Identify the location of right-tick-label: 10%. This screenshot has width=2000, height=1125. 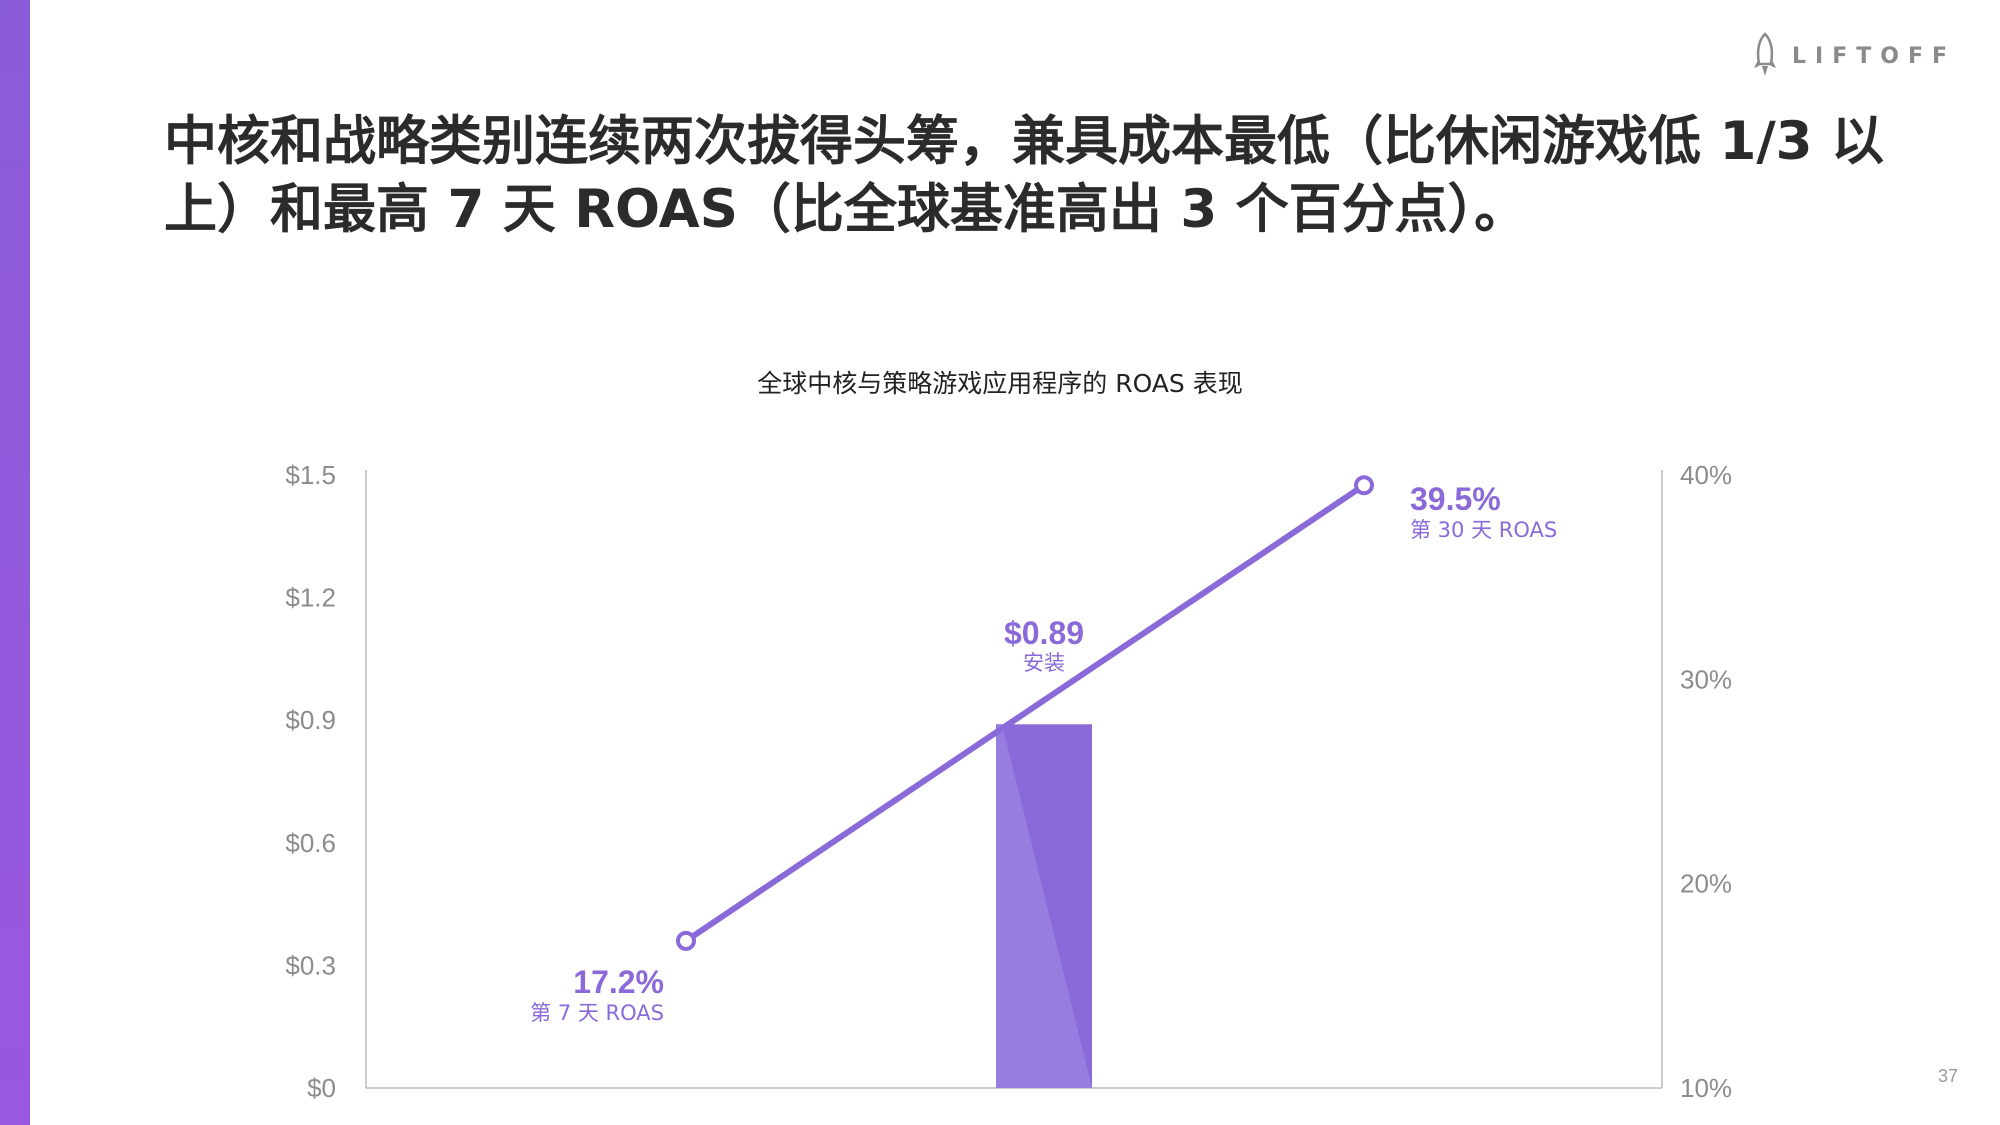
(1706, 1088).